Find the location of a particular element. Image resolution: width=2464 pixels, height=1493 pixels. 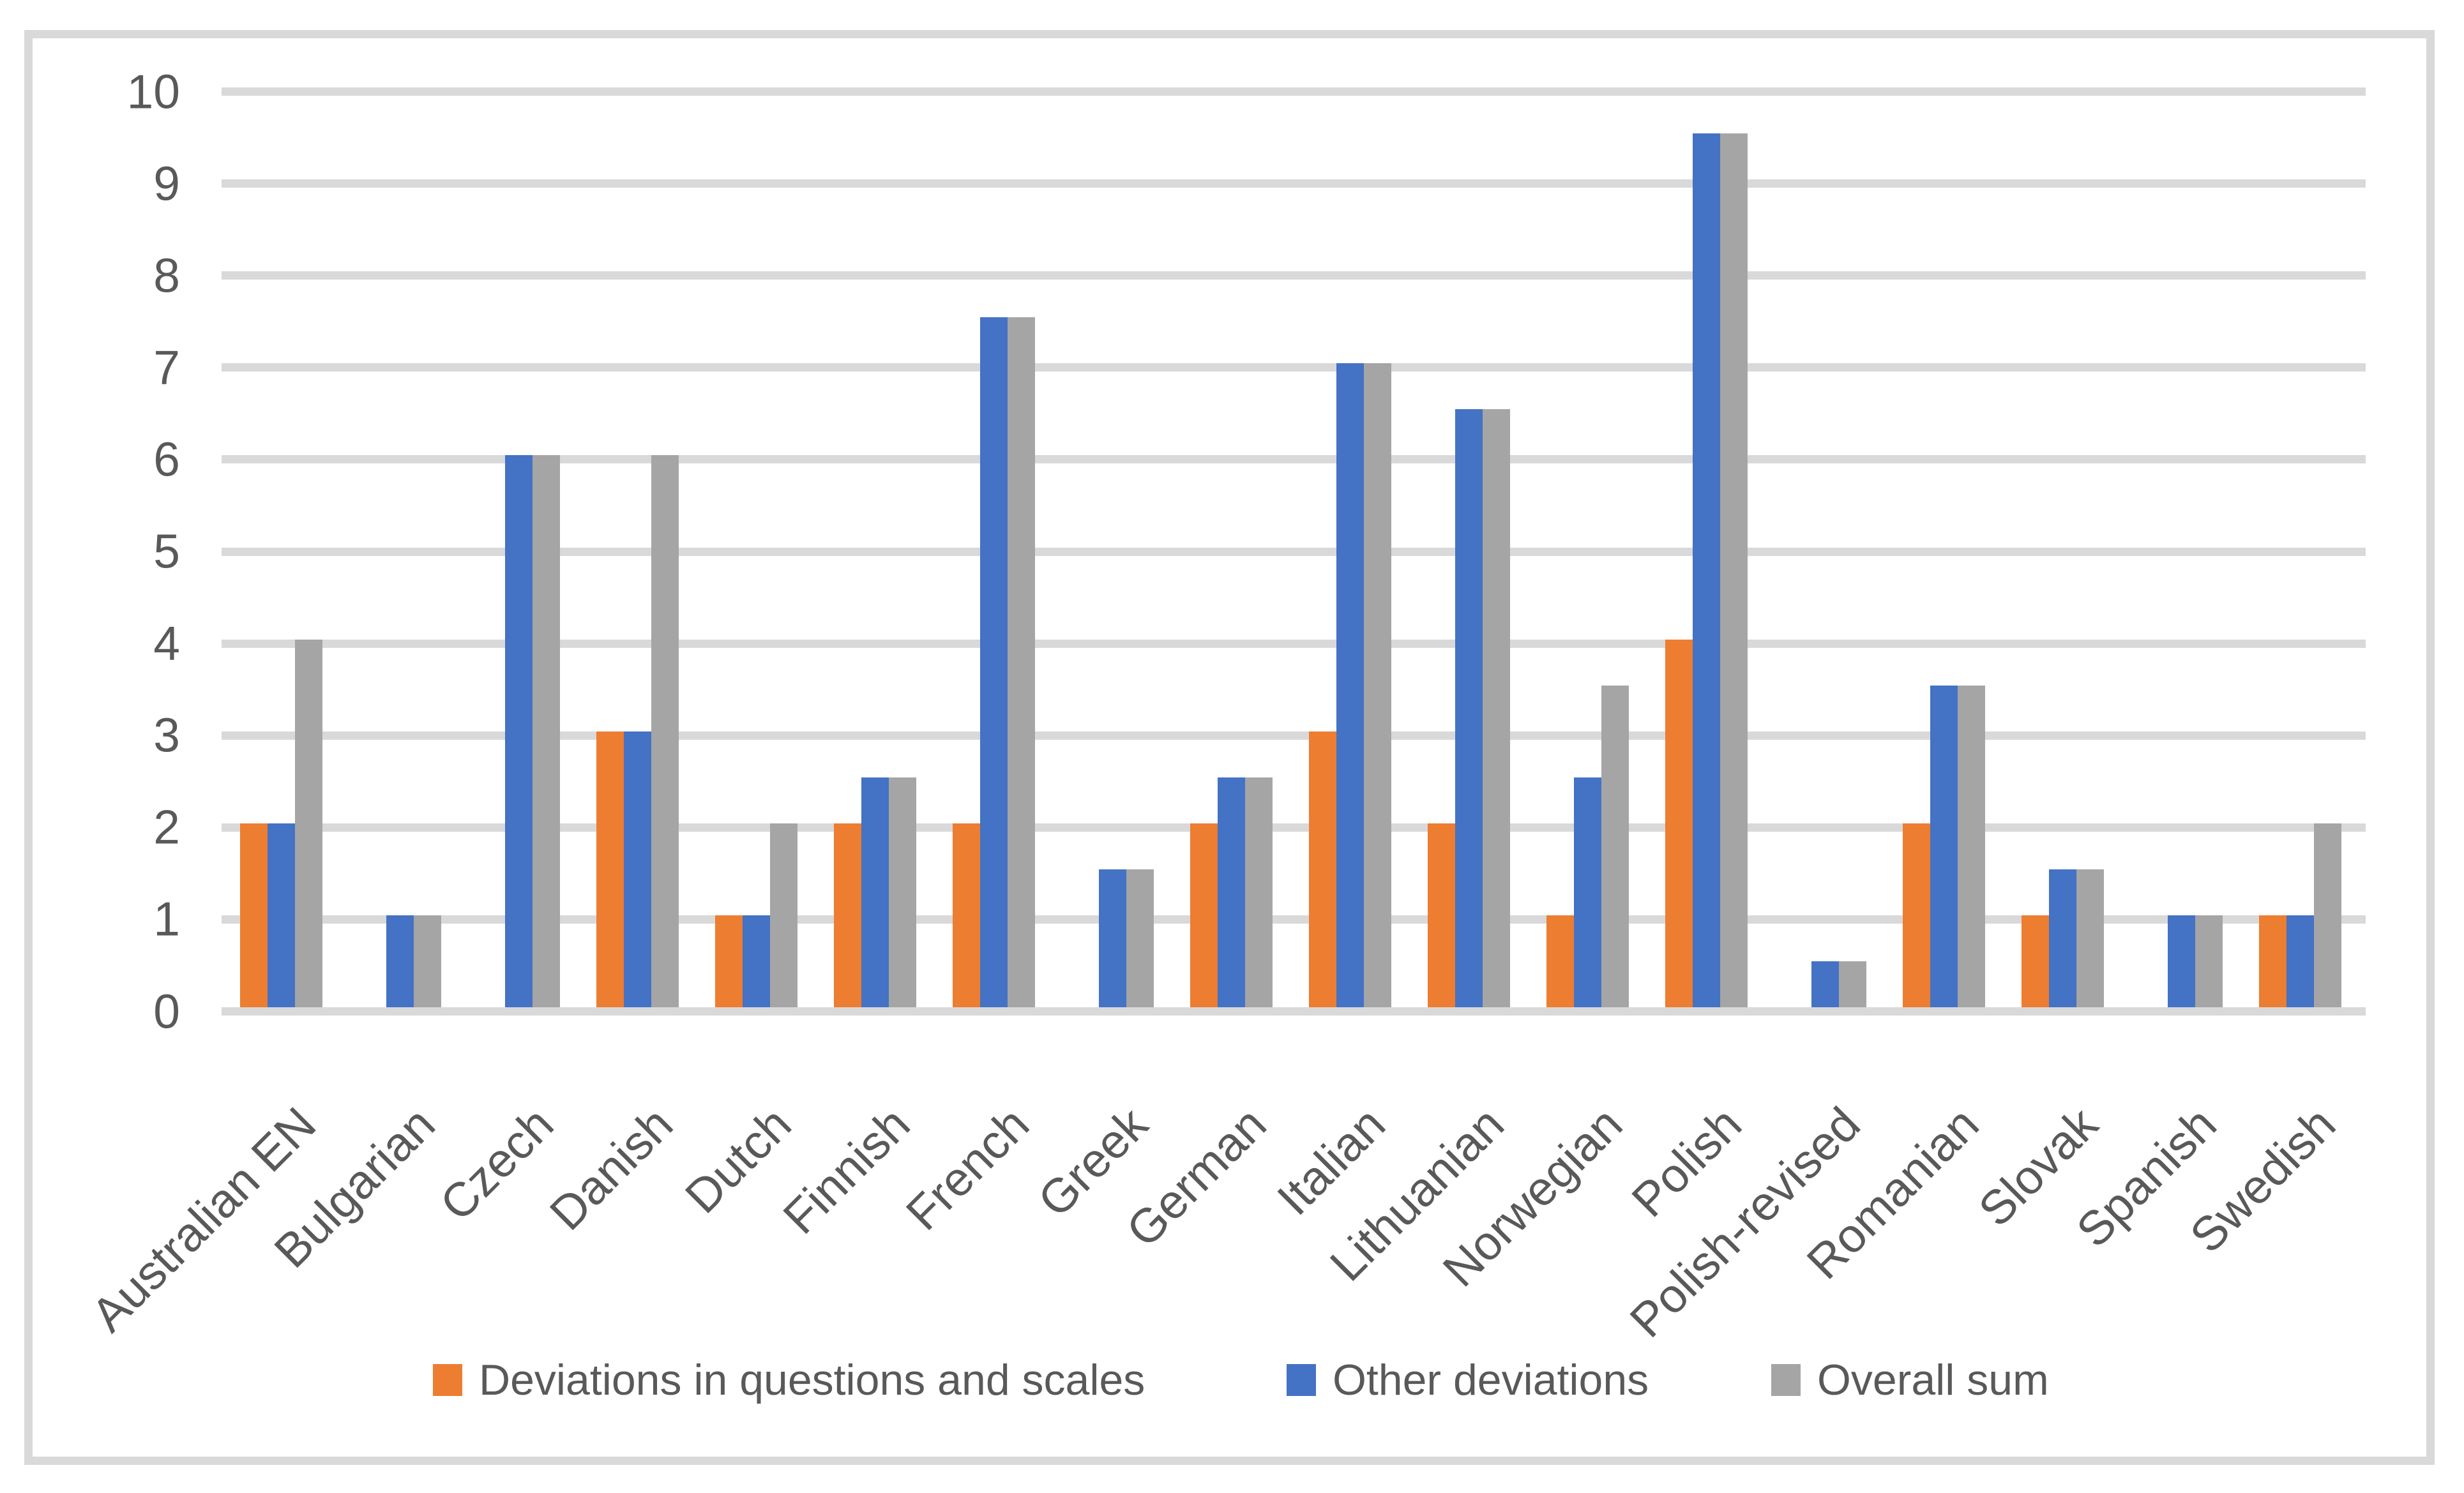

y-tick-label: 0 is located at coordinates (166, 1011).